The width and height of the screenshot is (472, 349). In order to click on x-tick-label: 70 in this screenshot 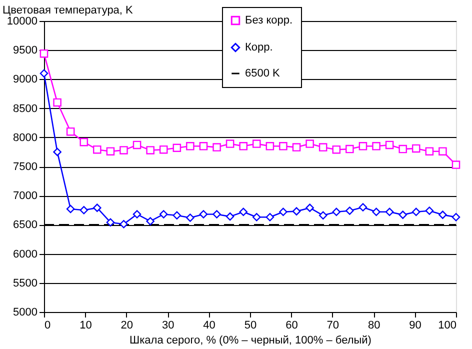, I will do `click(333, 326)`.